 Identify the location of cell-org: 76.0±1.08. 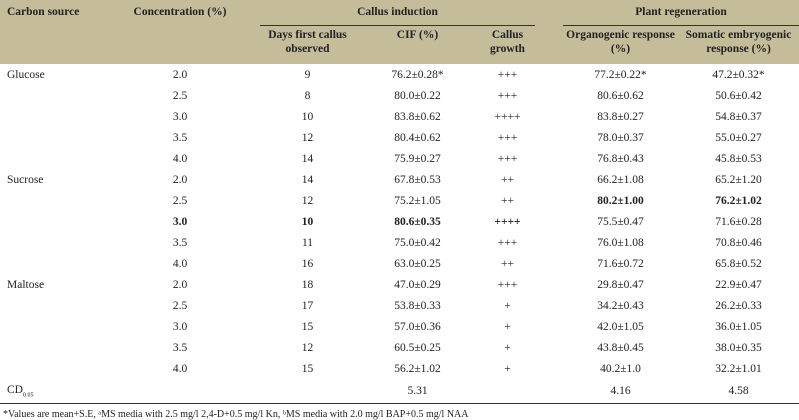
(620, 242).